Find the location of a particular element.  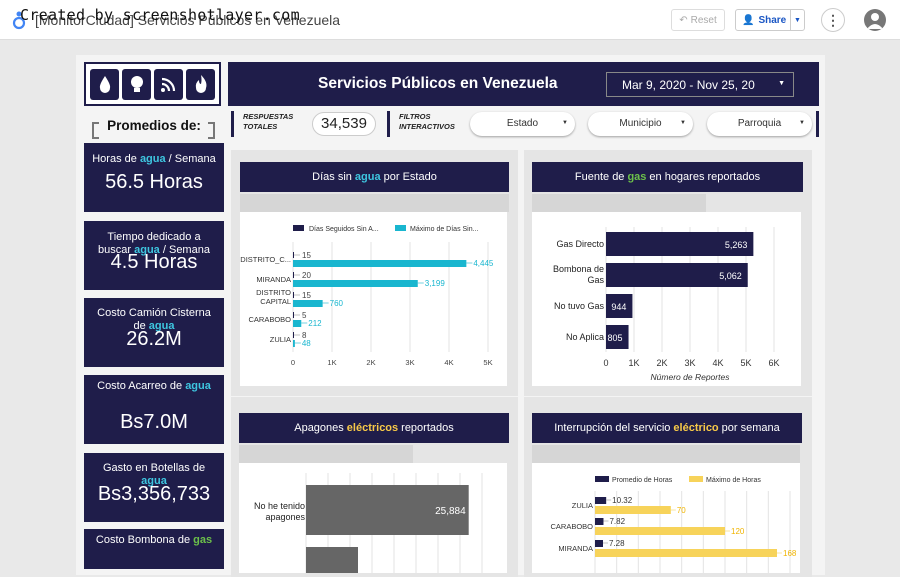

bar-promedio-horas is located at coordinates (599, 543).